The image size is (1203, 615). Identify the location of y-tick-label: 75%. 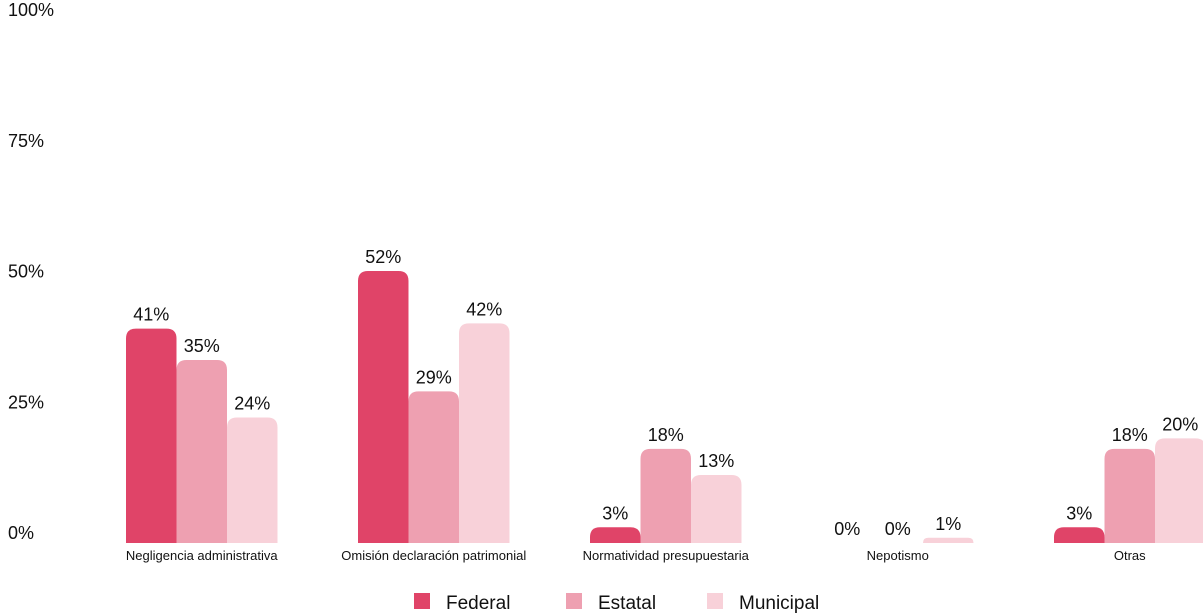
(26, 141).